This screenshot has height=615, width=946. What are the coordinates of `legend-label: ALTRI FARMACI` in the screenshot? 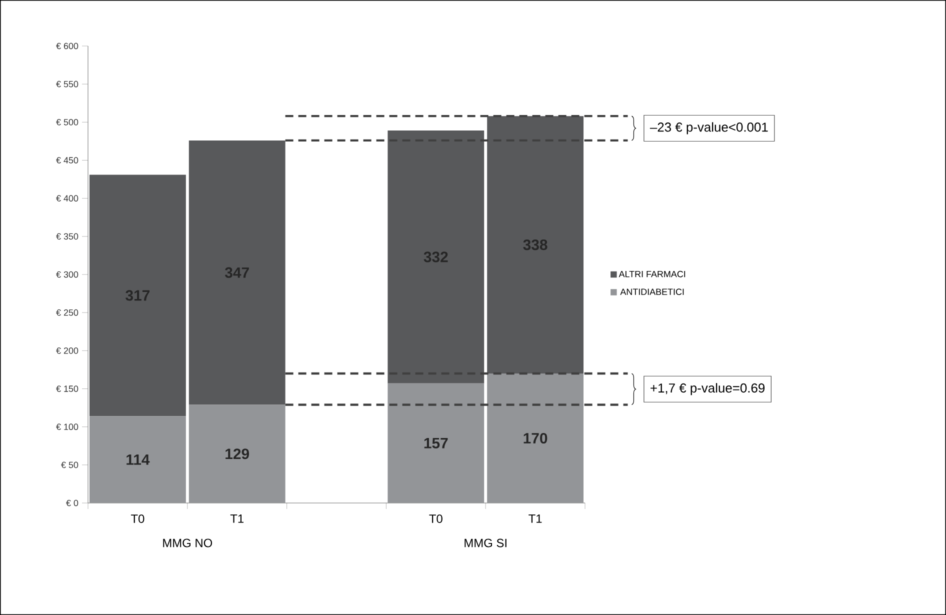 It's located at (652, 274).